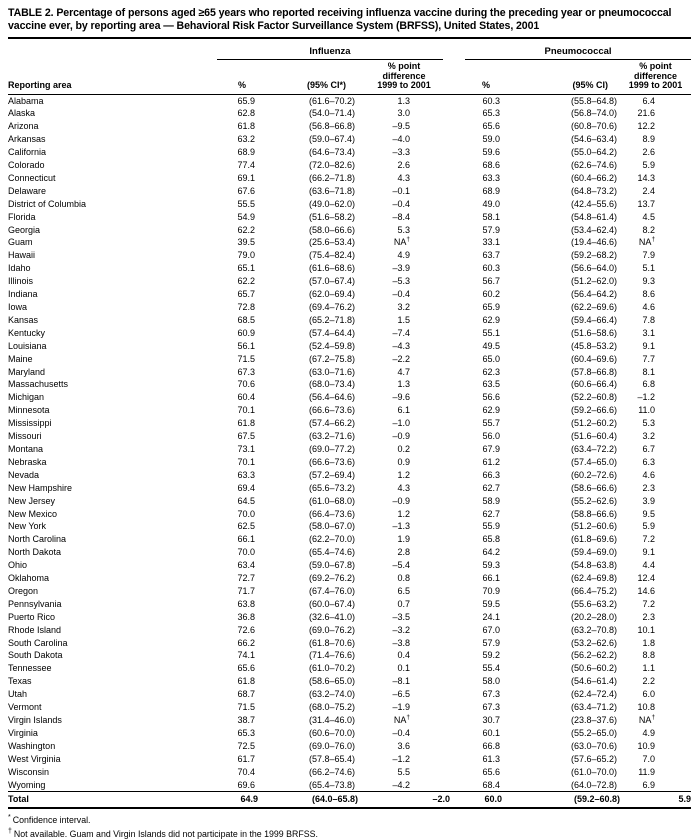 Image resolution: width=699 pixels, height=840 pixels. I want to click on influenza-ci-cell: (66.6–73.6), so click(331, 461).